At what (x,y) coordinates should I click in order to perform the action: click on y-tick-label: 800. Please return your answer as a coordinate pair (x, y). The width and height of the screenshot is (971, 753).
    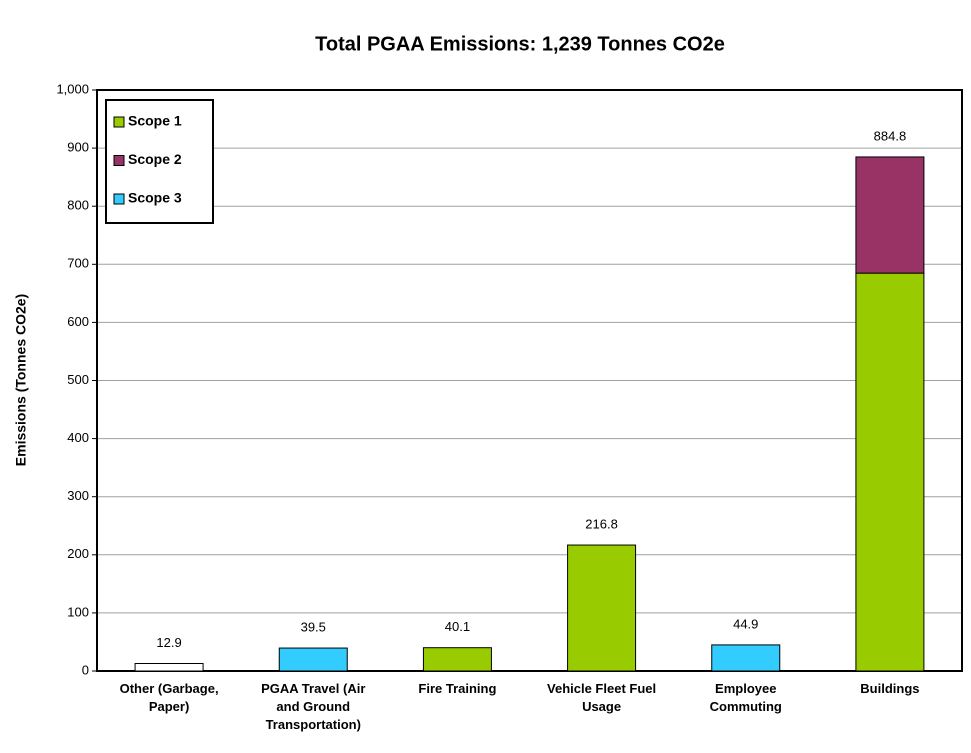
    Looking at the image, I should click on (78, 205).